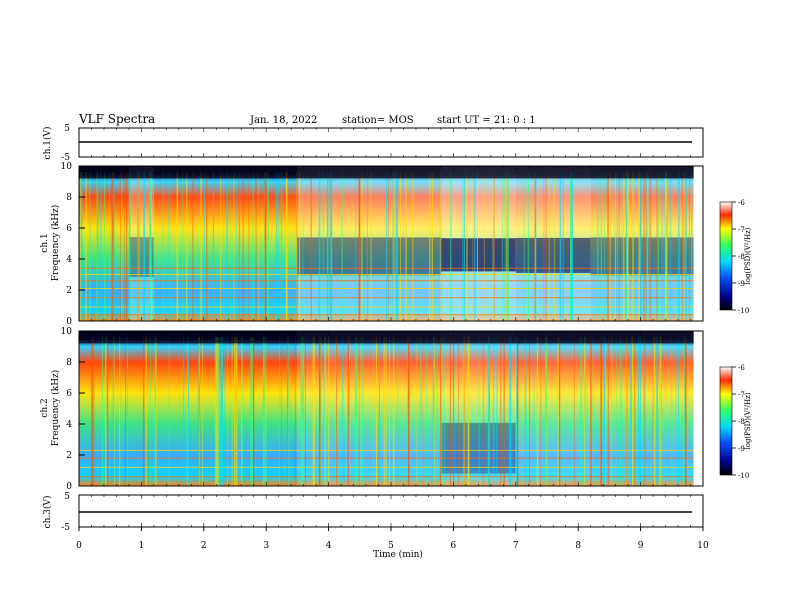 The width and height of the screenshot is (792, 612). I want to click on ch2-spectrogram-ylabel-channel: ch.2, so click(45, 407).